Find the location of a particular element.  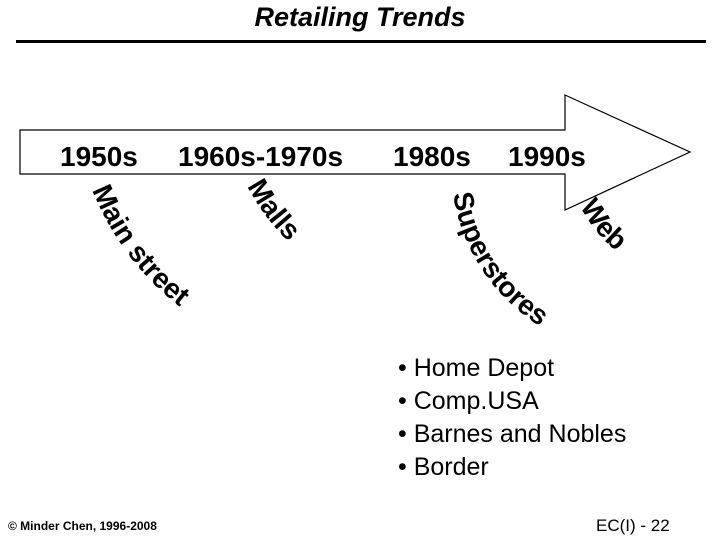

era-label: 1980s is located at coordinates (432, 156).